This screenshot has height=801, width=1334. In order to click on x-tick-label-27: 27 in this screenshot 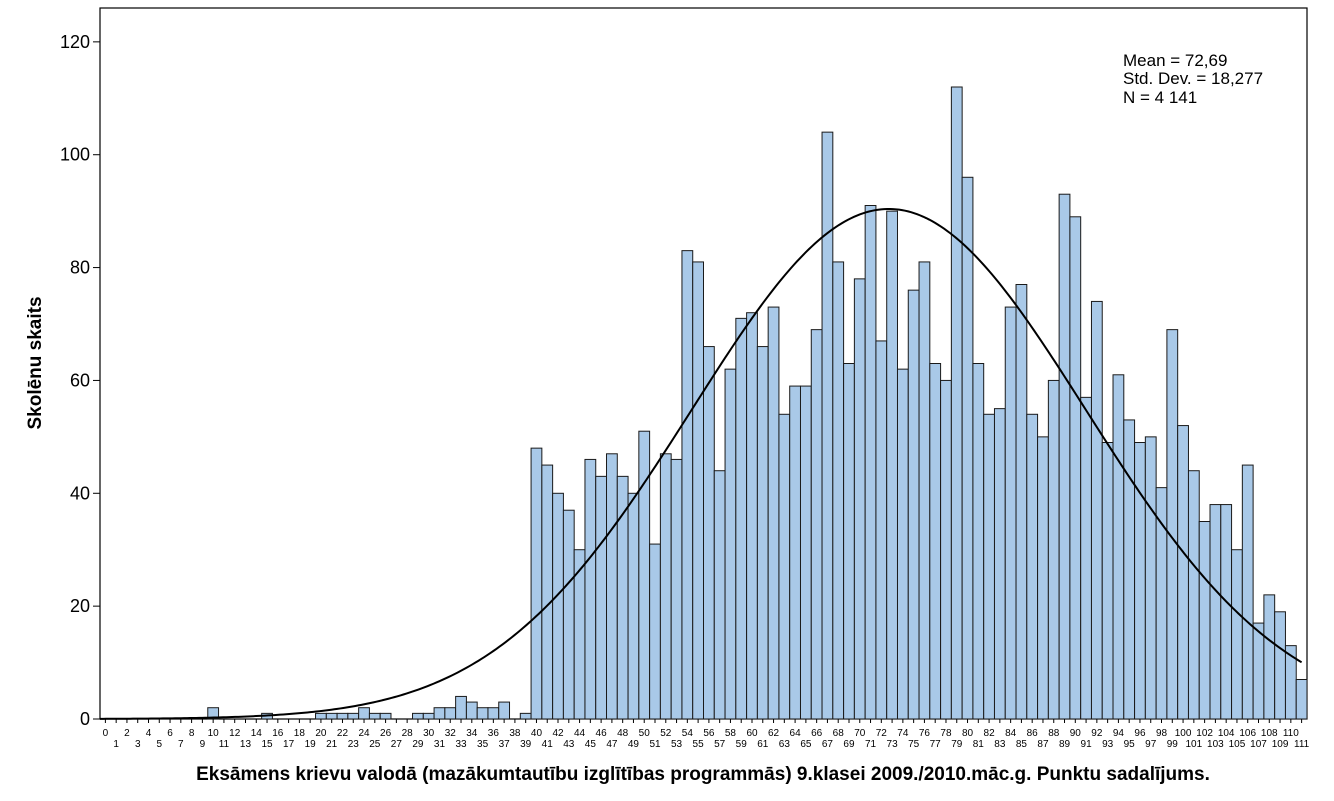, I will do `click(397, 744)`.